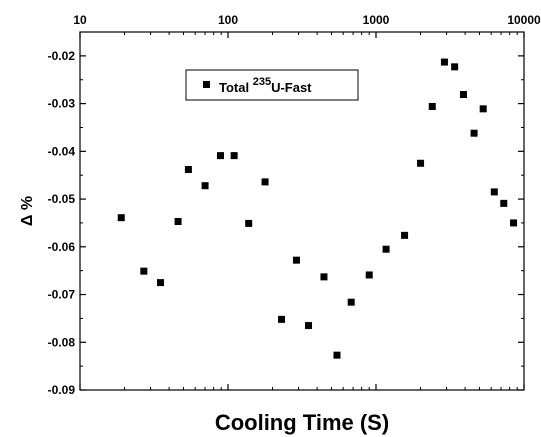  I want to click on y-tick-label: -0.04, so click(62, 151).